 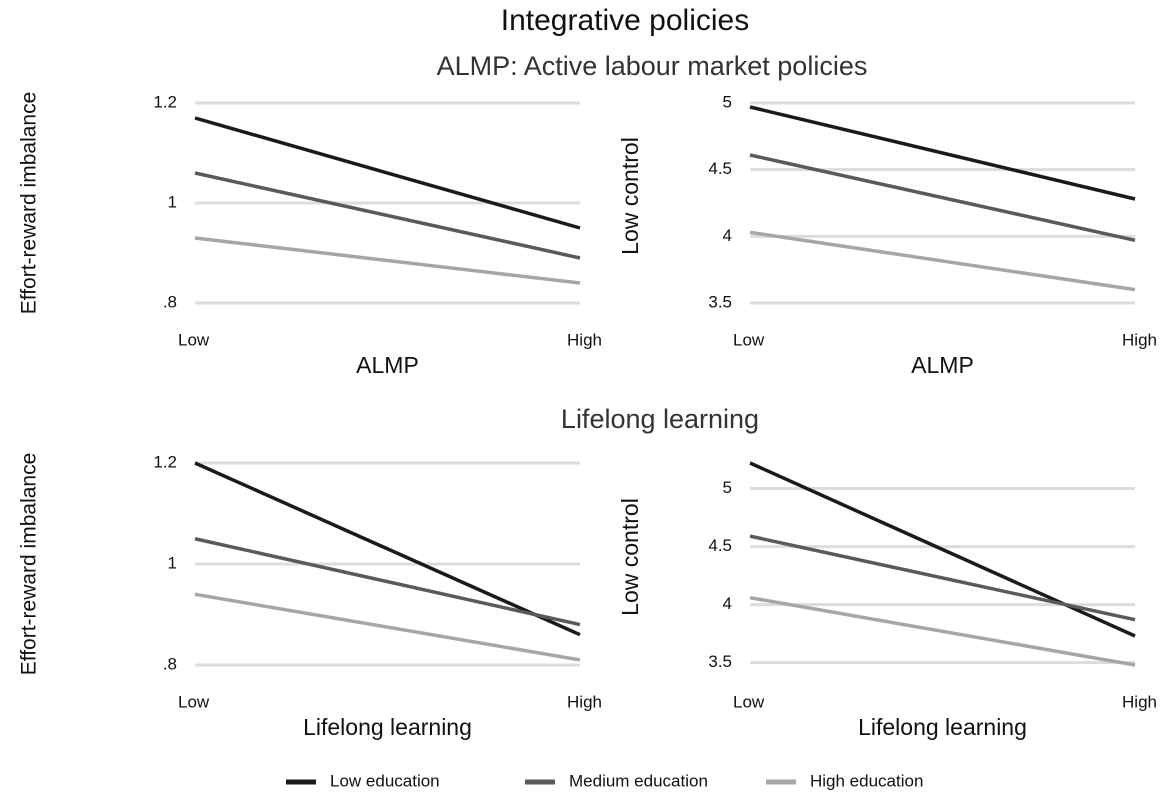 What do you see at coordinates (652, 66) in the screenshot?
I see `section-title: ALMP: Active labour market policies` at bounding box center [652, 66].